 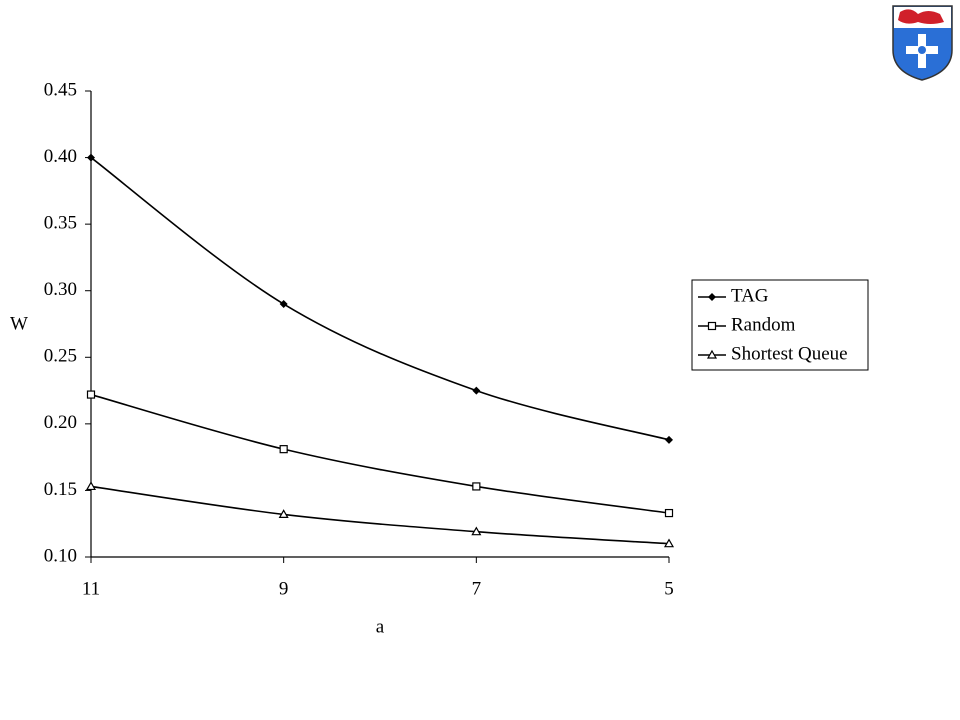 I want to click on x-tick-label: 9, so click(x=284, y=588).